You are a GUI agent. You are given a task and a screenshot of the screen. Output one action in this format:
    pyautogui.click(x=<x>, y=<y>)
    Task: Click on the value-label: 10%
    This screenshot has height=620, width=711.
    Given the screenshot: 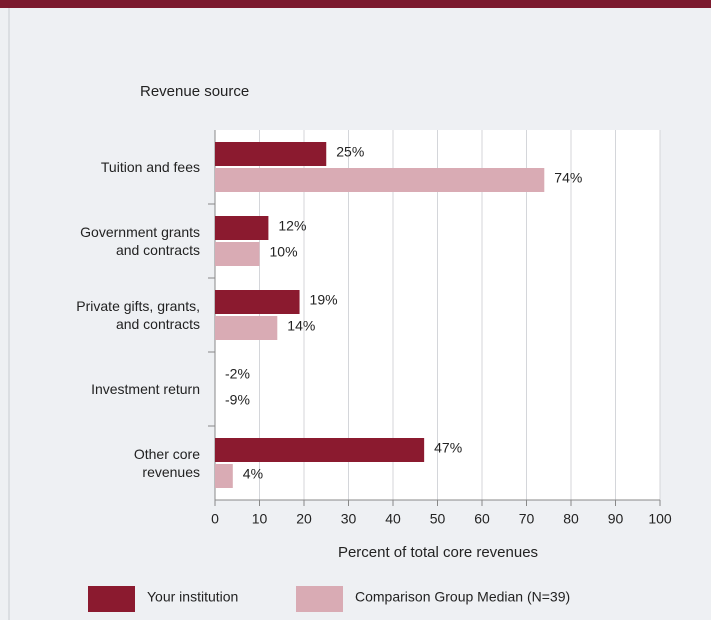 What is the action you would take?
    pyautogui.click(x=284, y=252)
    